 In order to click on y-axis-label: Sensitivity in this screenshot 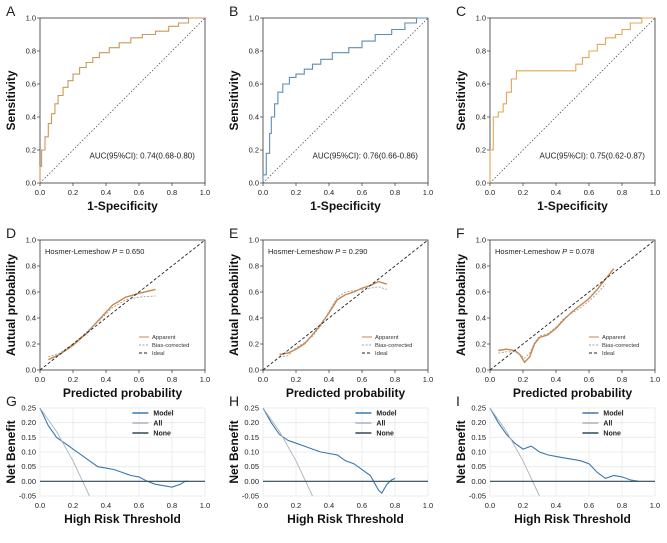, I will do `click(461, 100)`.